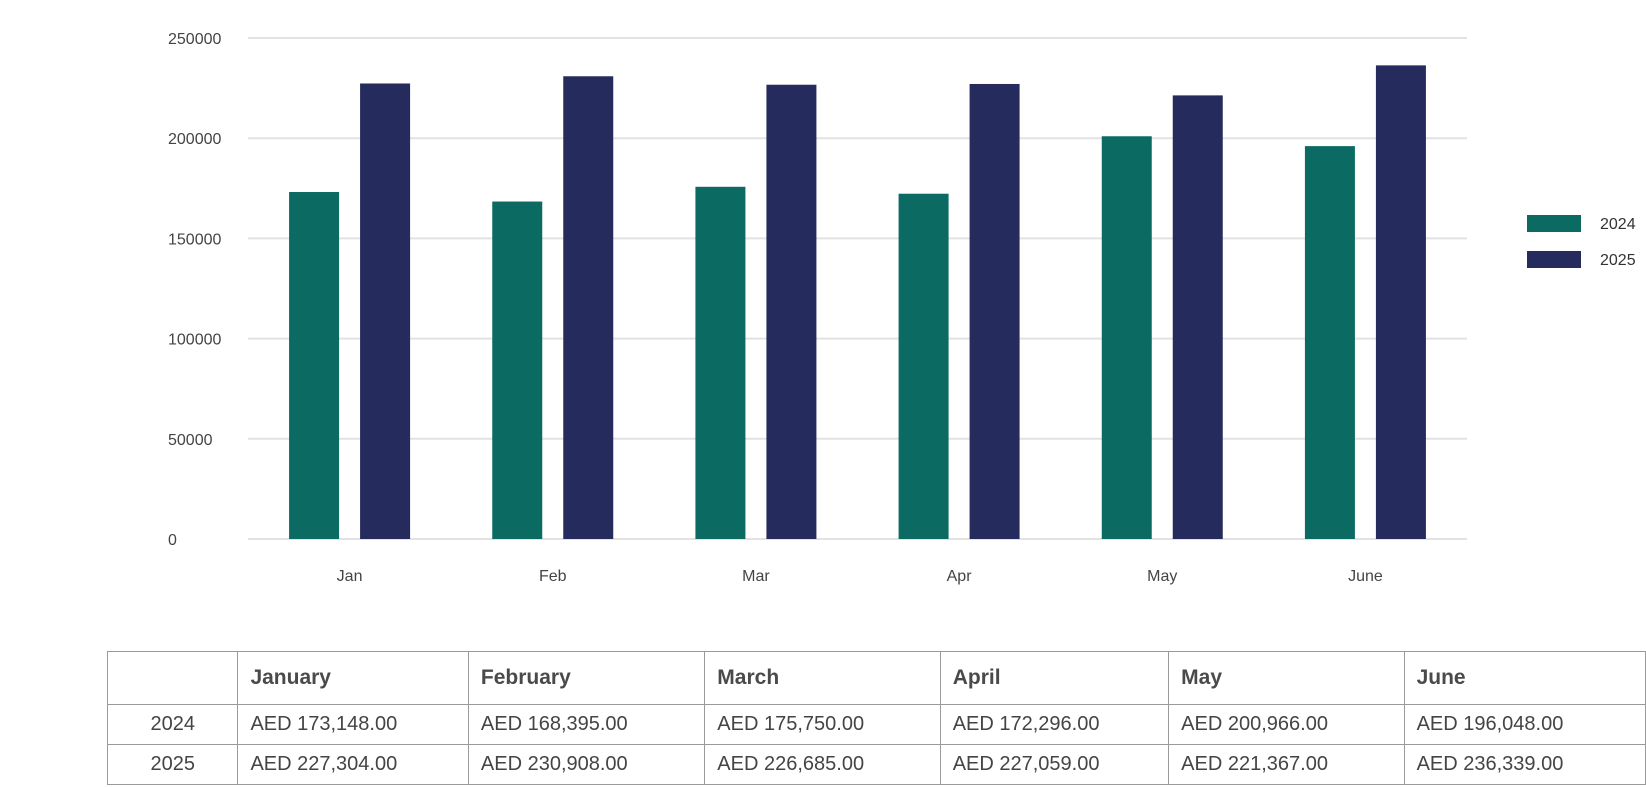 Image resolution: width=1646 pixels, height=787 pixels. What do you see at coordinates (353, 724) in the screenshot?
I see `table-cell: AED 173,148.00` at bounding box center [353, 724].